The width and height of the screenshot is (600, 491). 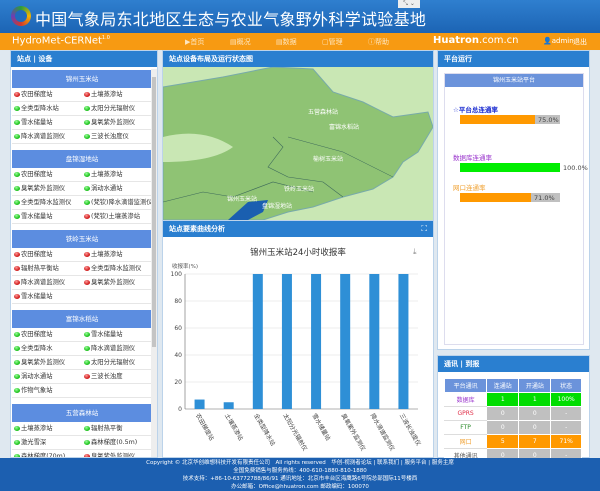 I want to click on scrollbar-thumb, so click(x=154, y=212).